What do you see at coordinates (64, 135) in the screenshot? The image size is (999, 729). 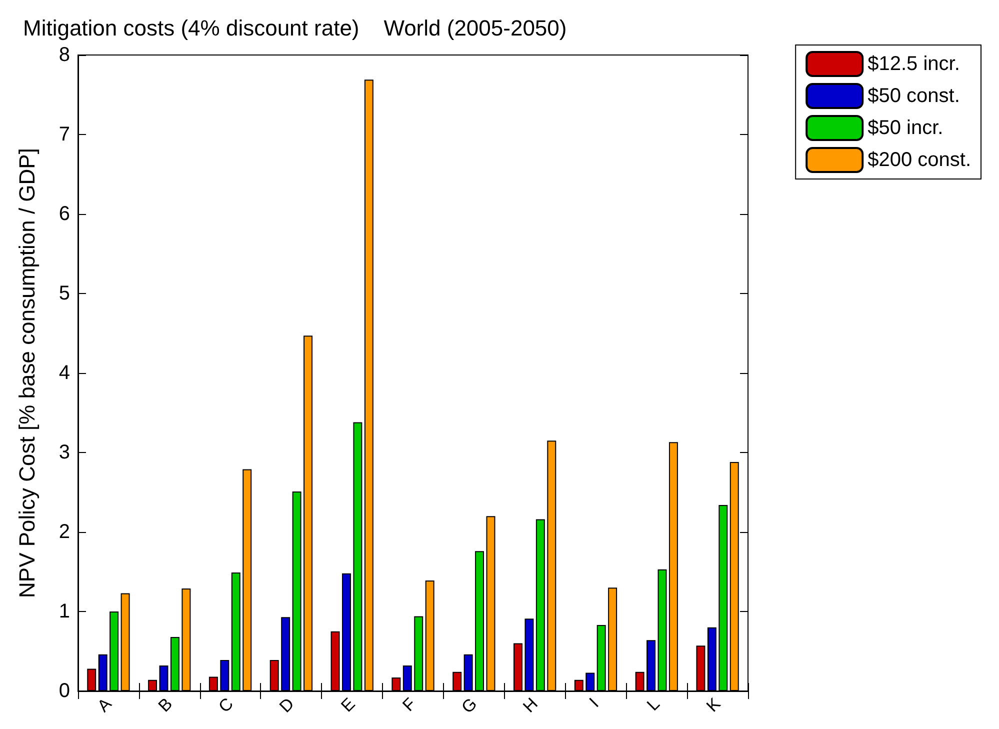 I see `y-tick-label: 7` at bounding box center [64, 135].